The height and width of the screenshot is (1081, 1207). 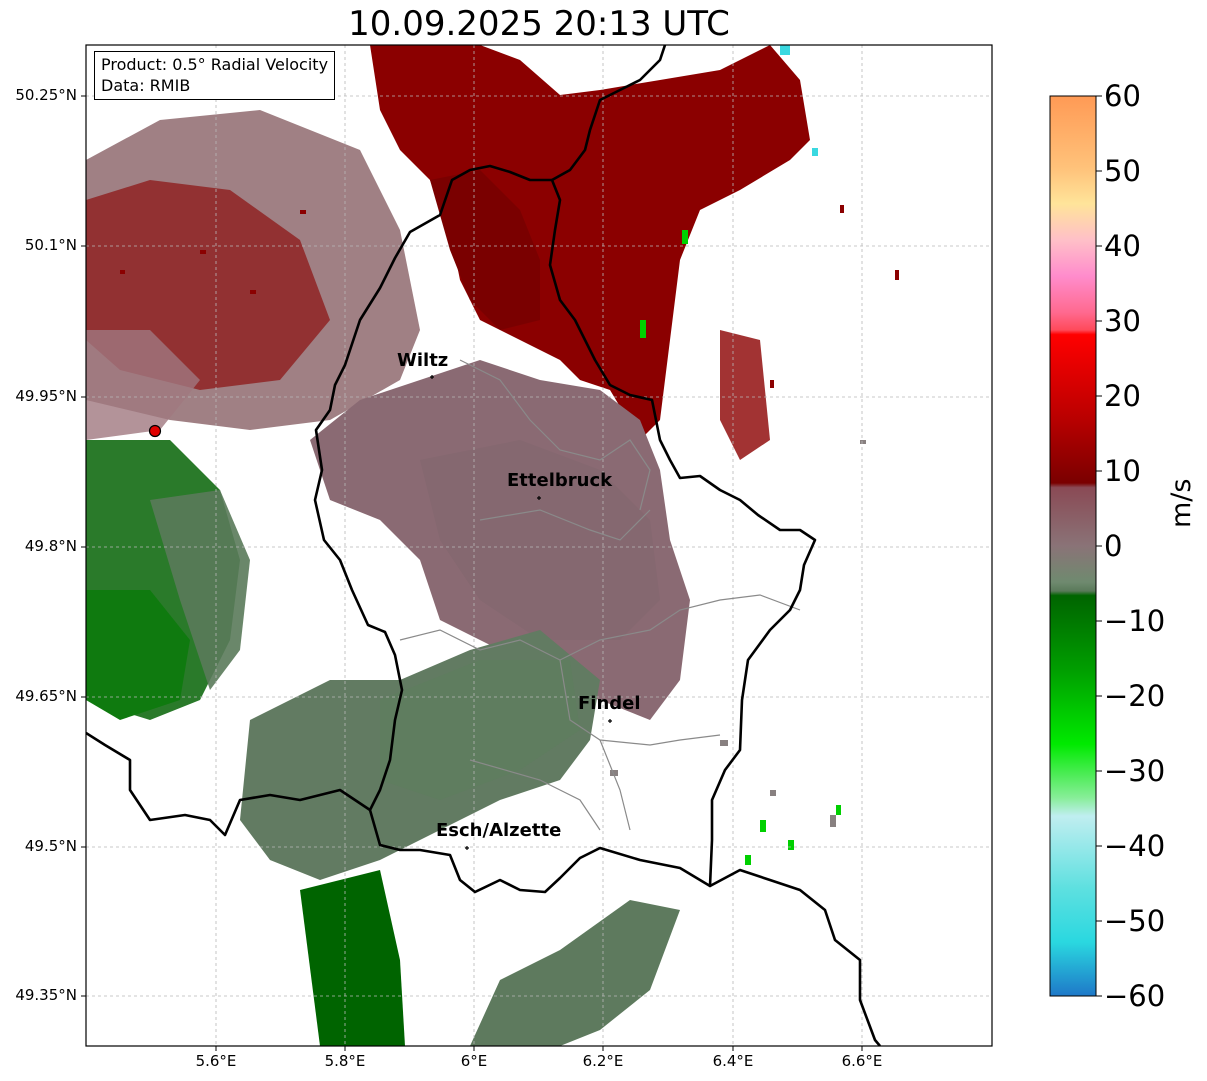 What do you see at coordinates (733, 1061) in the screenshot?
I see `x-tick-label: 6.4°E` at bounding box center [733, 1061].